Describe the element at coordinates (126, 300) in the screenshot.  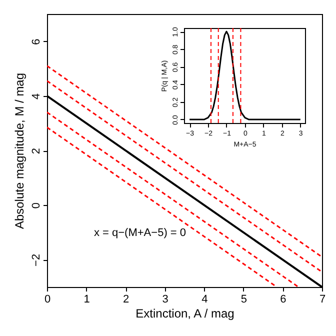
I see `x-tick-label: 2` at that location.